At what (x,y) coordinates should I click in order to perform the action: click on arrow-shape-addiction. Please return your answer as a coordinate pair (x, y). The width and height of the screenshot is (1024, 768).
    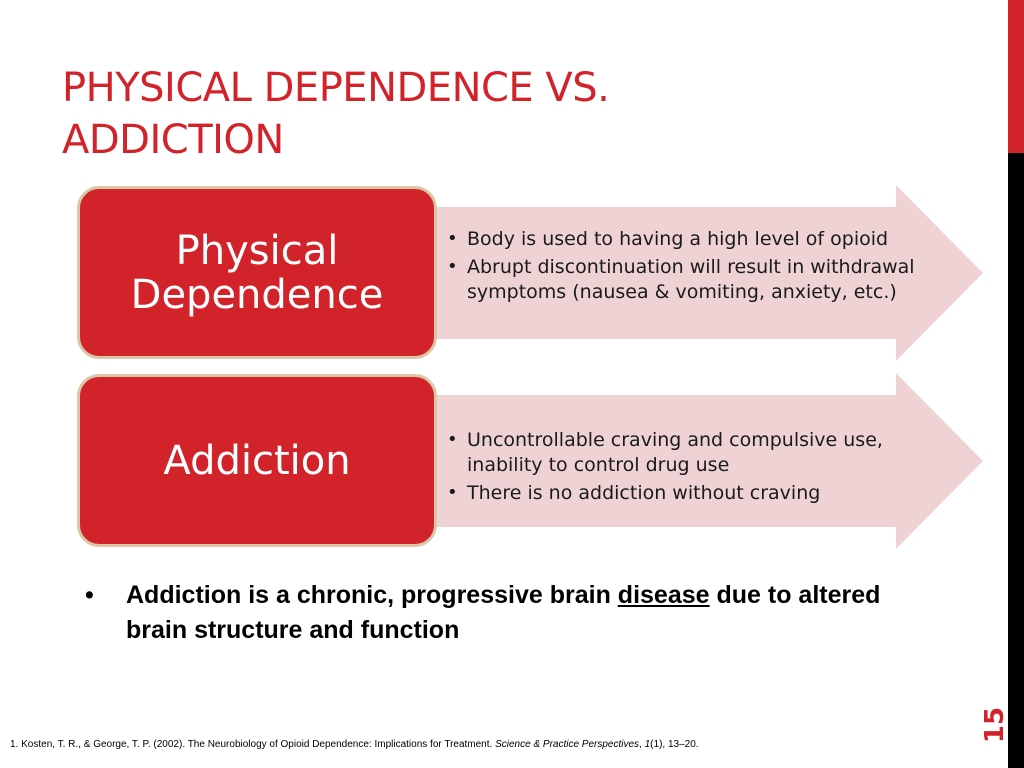
    Looking at the image, I should click on (702, 461).